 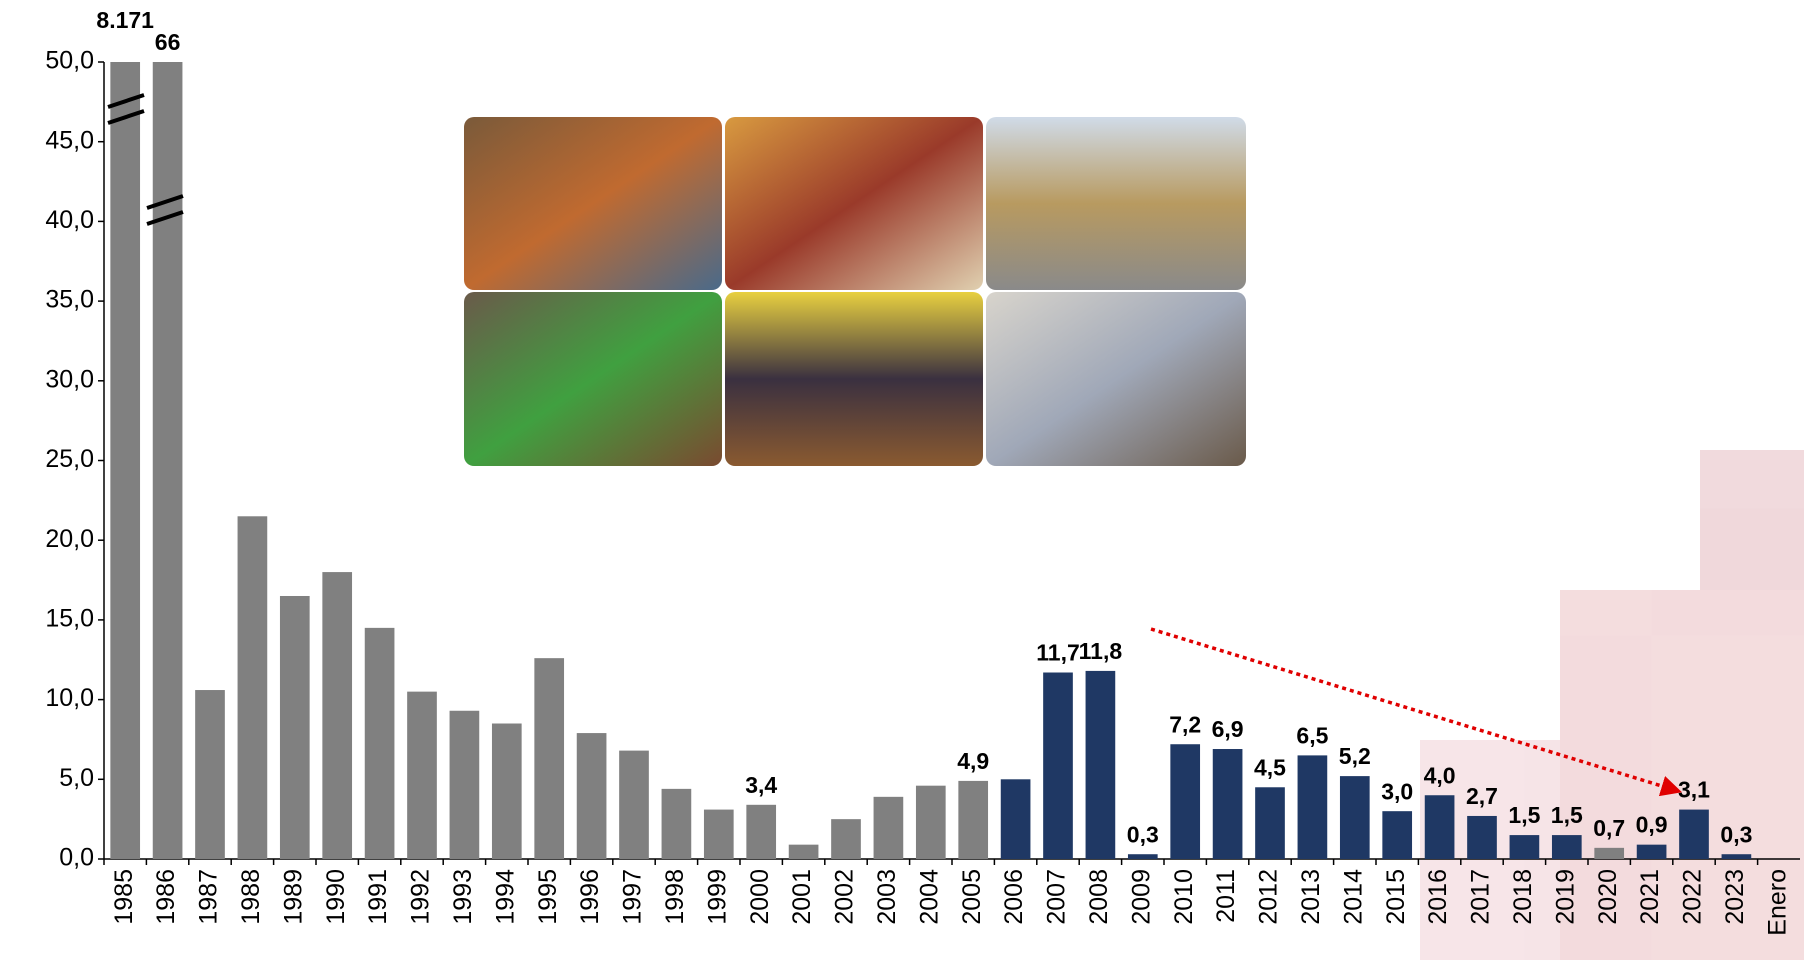 I want to click on x-tick-label: 2012, so click(x=1269, y=897).